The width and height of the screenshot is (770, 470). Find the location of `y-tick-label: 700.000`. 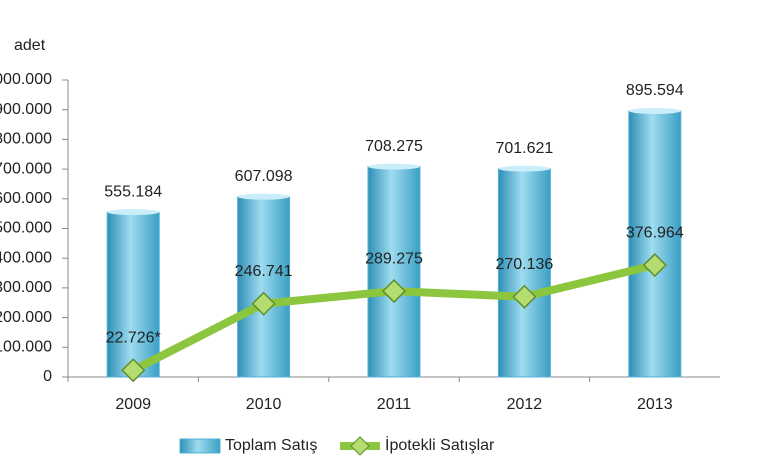

y-tick-label: 700.000 is located at coordinates (26, 168).